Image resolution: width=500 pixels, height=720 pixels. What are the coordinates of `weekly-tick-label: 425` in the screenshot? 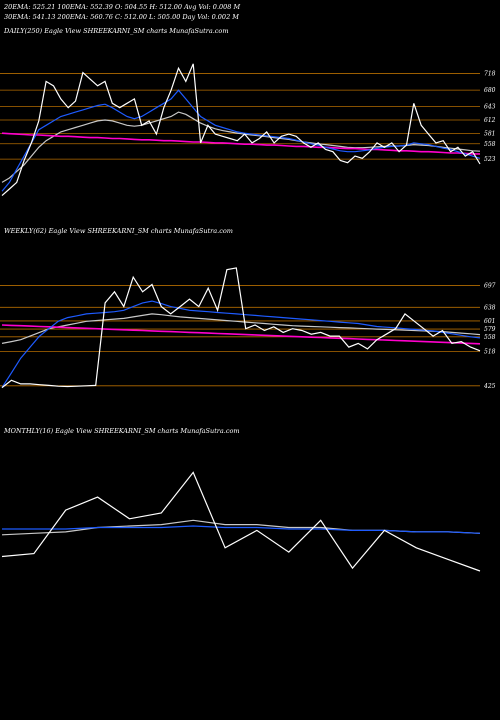 It's located at (489, 386).